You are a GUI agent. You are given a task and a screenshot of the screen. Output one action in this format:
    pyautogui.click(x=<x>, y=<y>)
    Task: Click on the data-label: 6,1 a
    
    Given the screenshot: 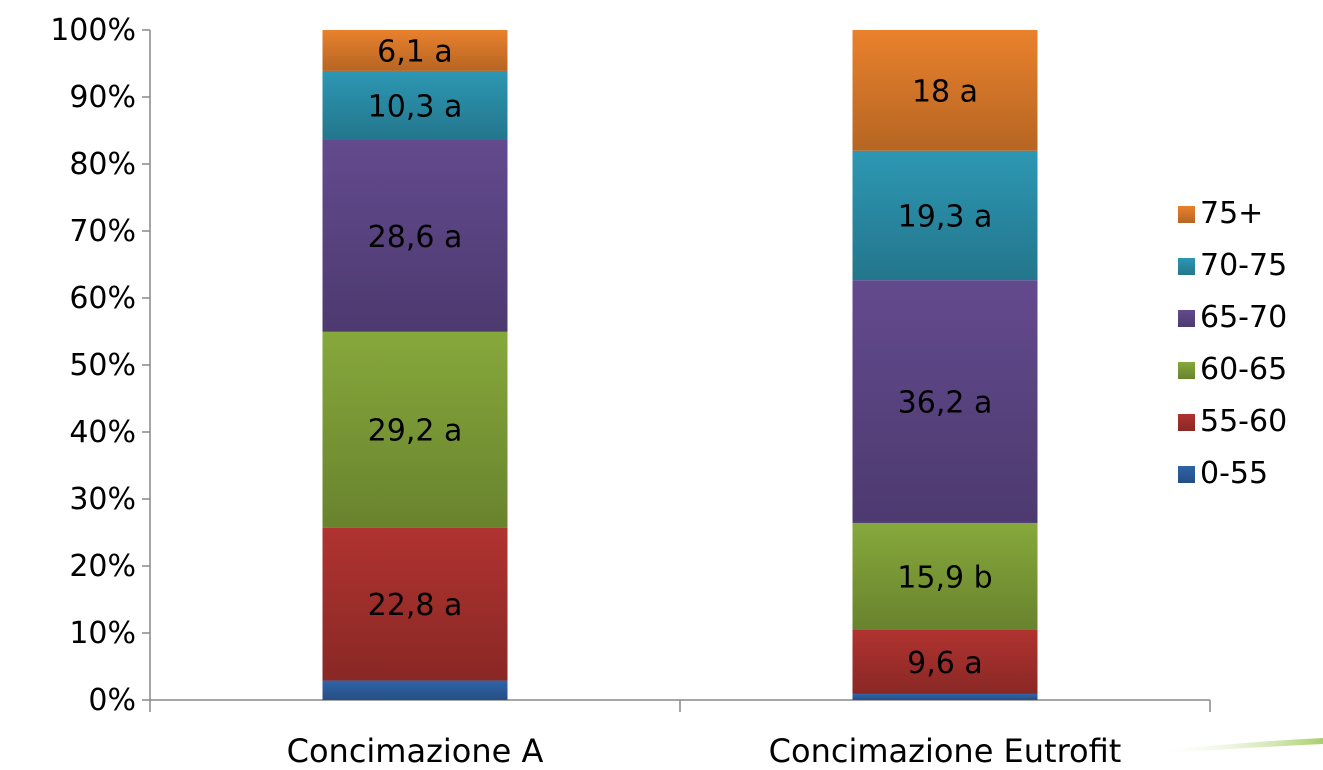 What is the action you would take?
    pyautogui.click(x=415, y=51)
    